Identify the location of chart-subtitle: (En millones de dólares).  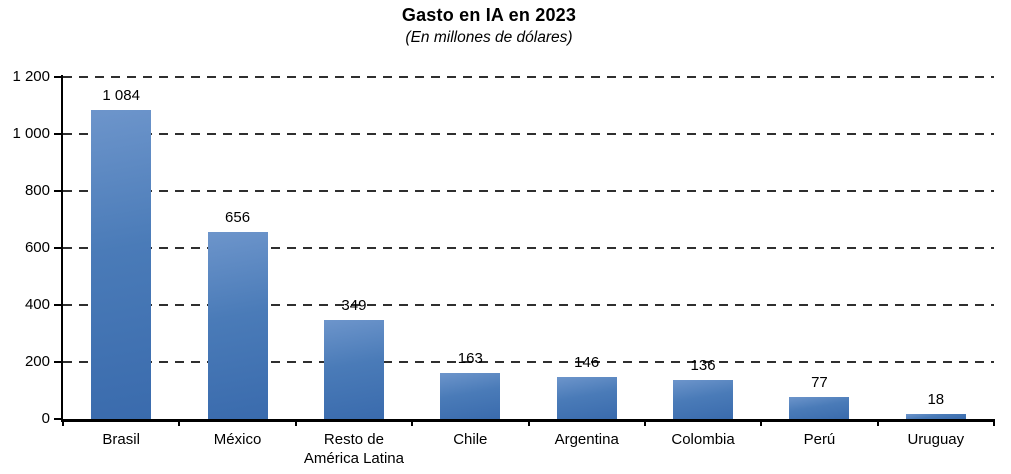
(489, 37).